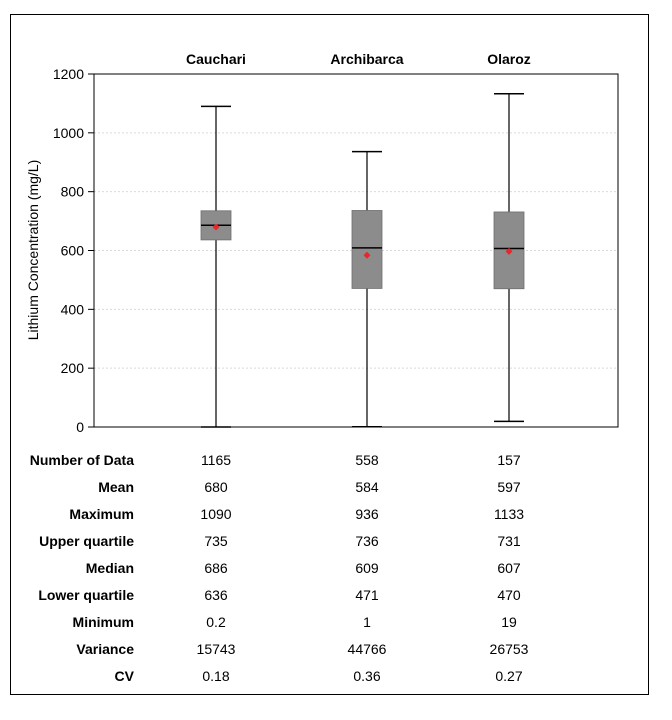 This screenshot has width=672, height=720. What do you see at coordinates (319, 676) in the screenshot?
I see `stats-row: CV 0.18 0.36 0.27` at bounding box center [319, 676].